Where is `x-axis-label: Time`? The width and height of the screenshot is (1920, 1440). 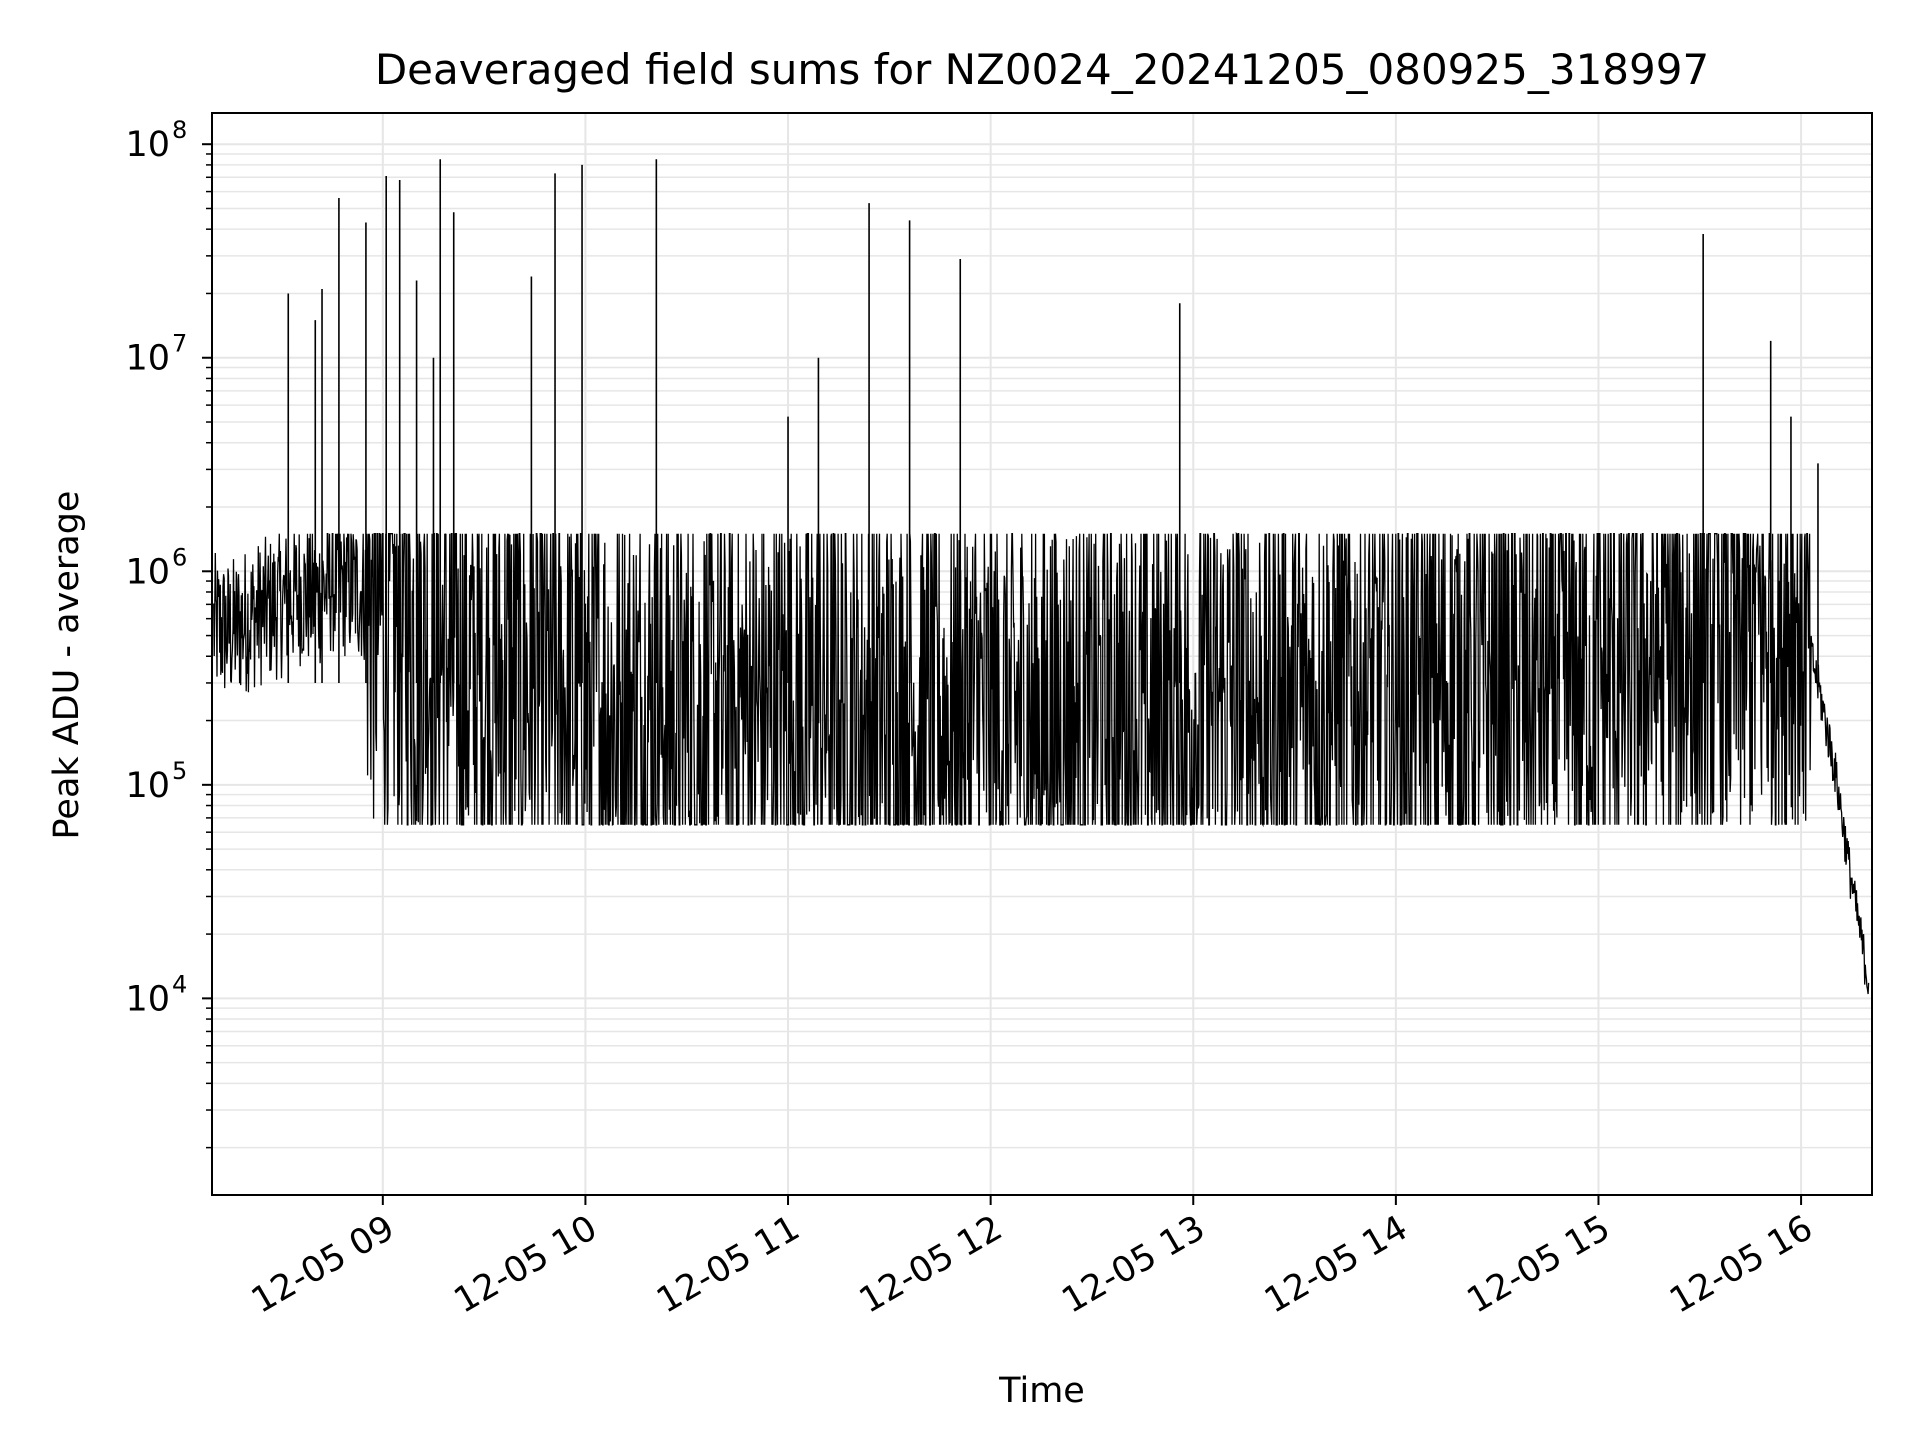
x-axis-label: Time is located at coordinates (1041, 1391).